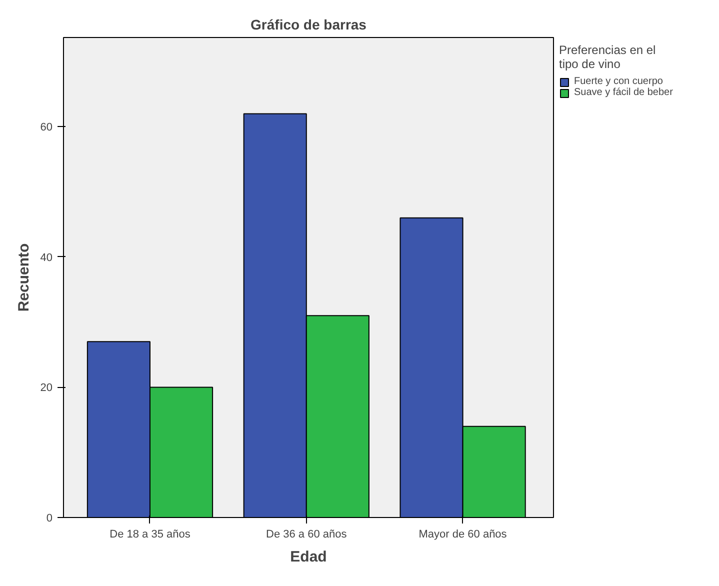  What do you see at coordinates (623, 92) in the screenshot?
I see `legend-label: Suave y fácil de beber` at bounding box center [623, 92].